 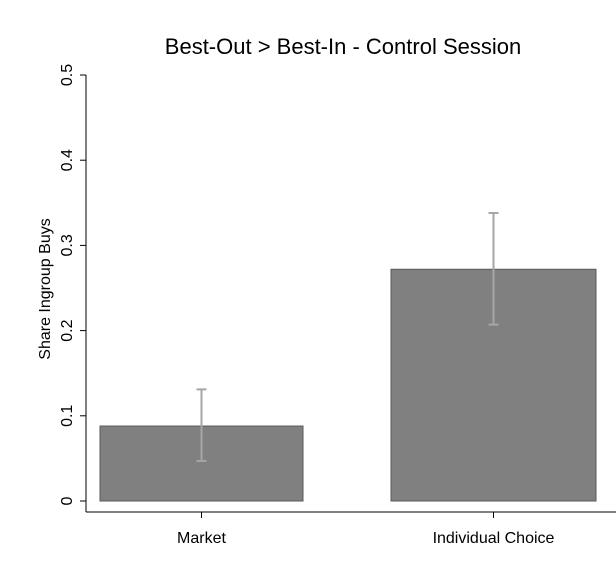 I want to click on chart-title: Best-Out > Best-In - Control Session, so click(x=343, y=46).